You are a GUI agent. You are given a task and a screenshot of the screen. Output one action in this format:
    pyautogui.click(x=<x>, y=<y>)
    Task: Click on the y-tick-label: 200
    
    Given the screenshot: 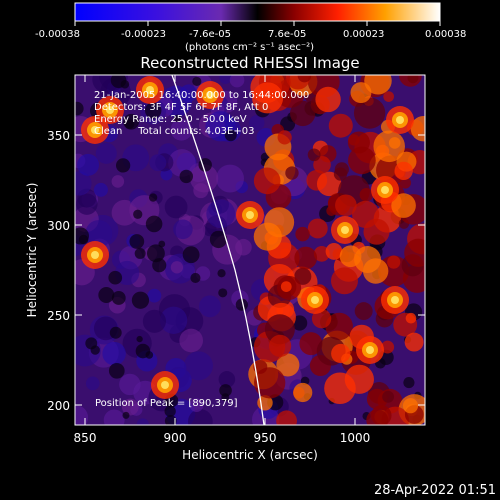 What is the action you would take?
    pyautogui.click(x=58, y=406)
    